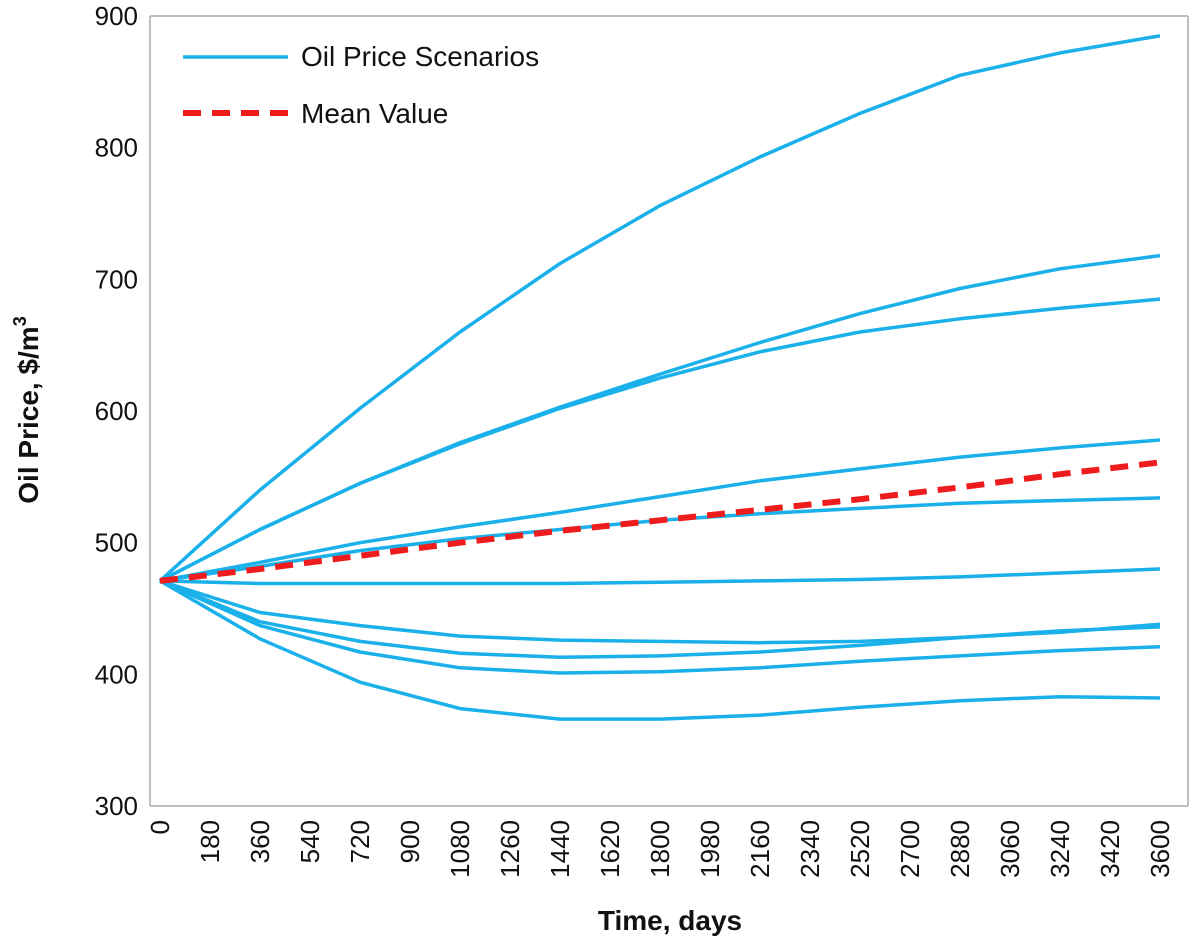 Image resolution: width=1200 pixels, height=944 pixels. Describe the element at coordinates (28, 414) in the screenshot. I see `y-axis-title-text: Oil Price, $/m` at that location.